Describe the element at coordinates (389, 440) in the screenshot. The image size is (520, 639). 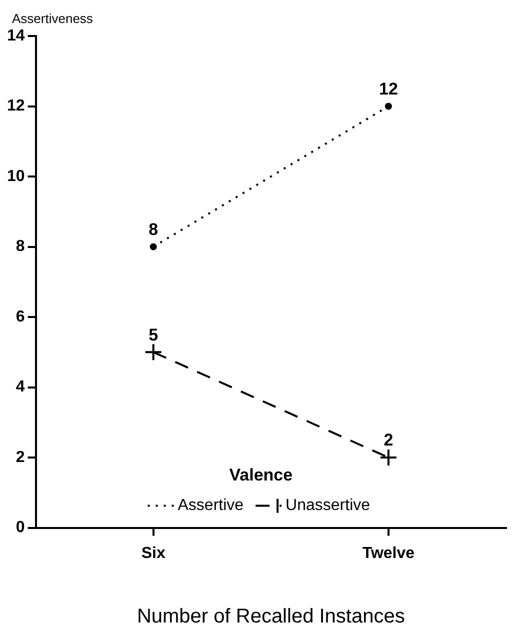
I see `data-label: 2` at that location.